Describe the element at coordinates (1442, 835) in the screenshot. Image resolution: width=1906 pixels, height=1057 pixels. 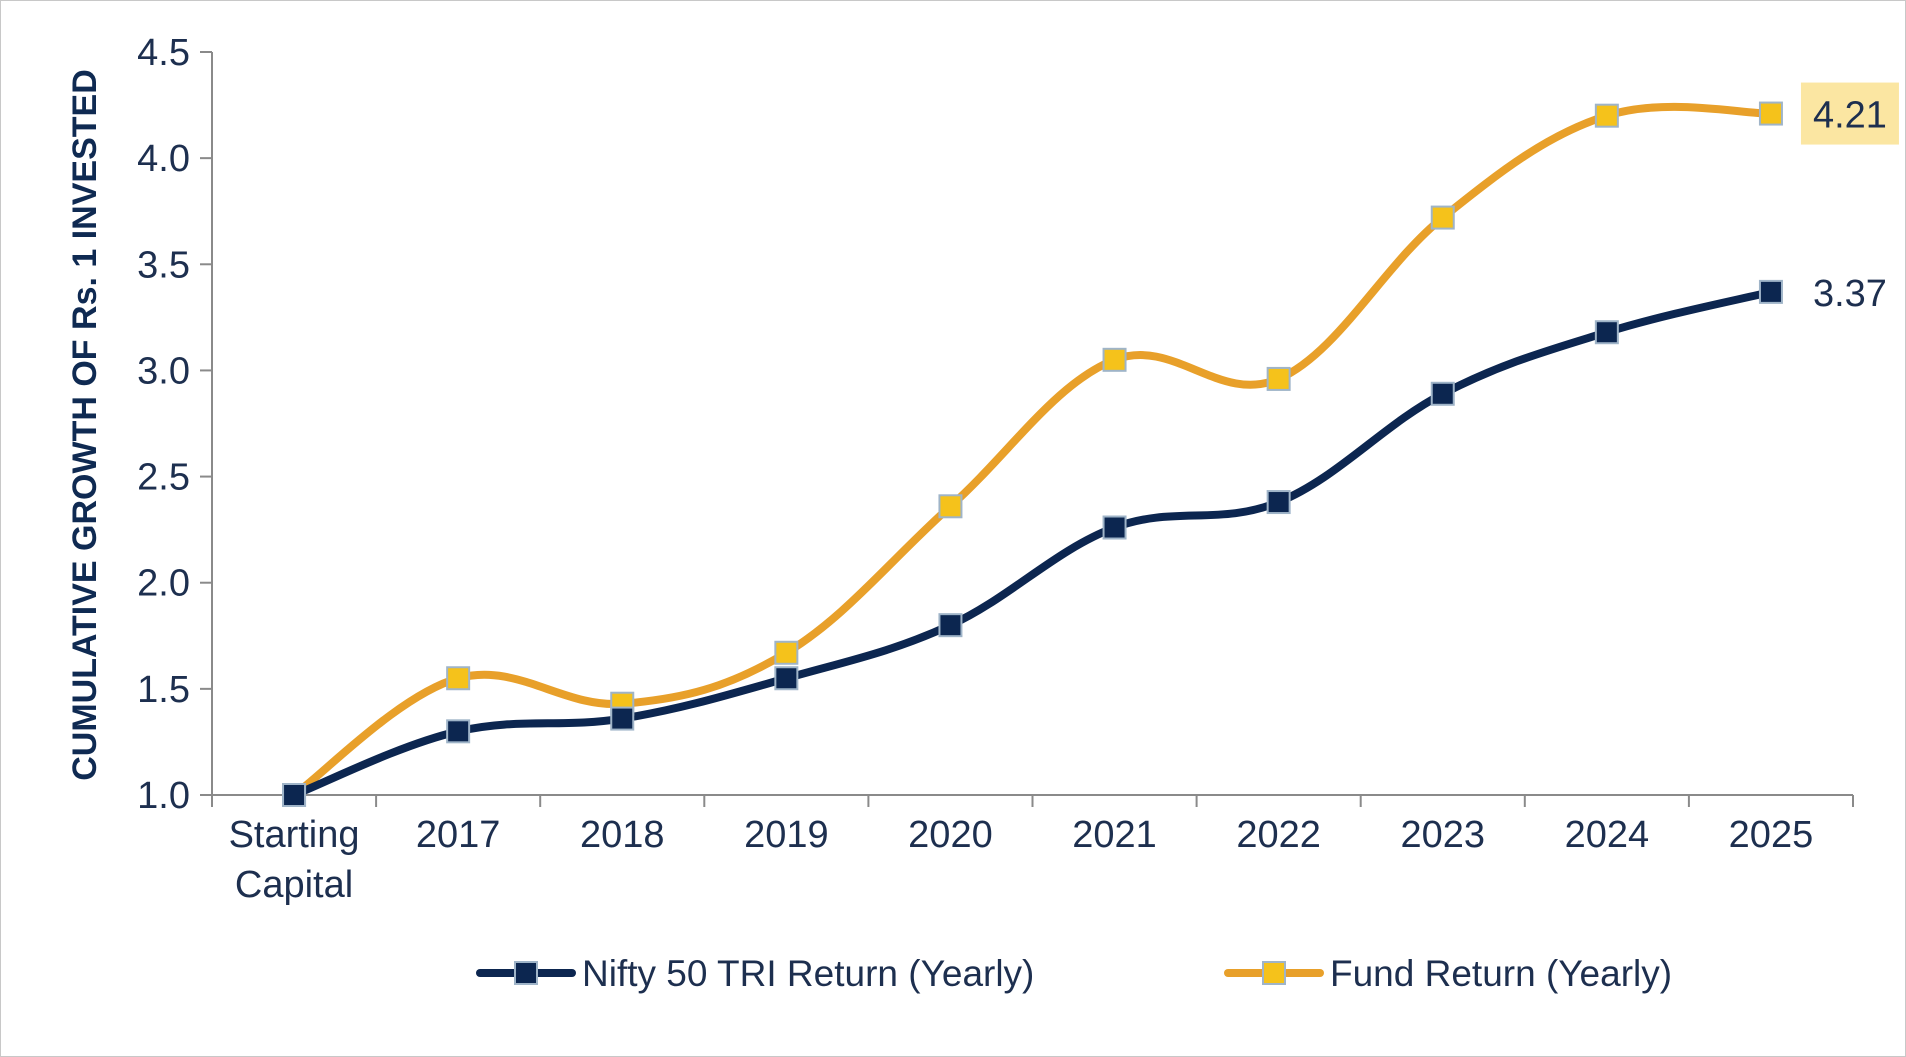
I see `x-tick-label: 2023` at that location.